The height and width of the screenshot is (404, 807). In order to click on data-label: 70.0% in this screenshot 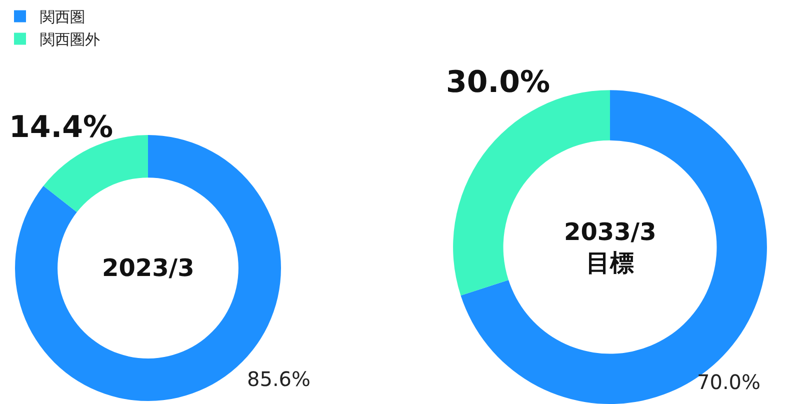, I will do `click(729, 382)`.